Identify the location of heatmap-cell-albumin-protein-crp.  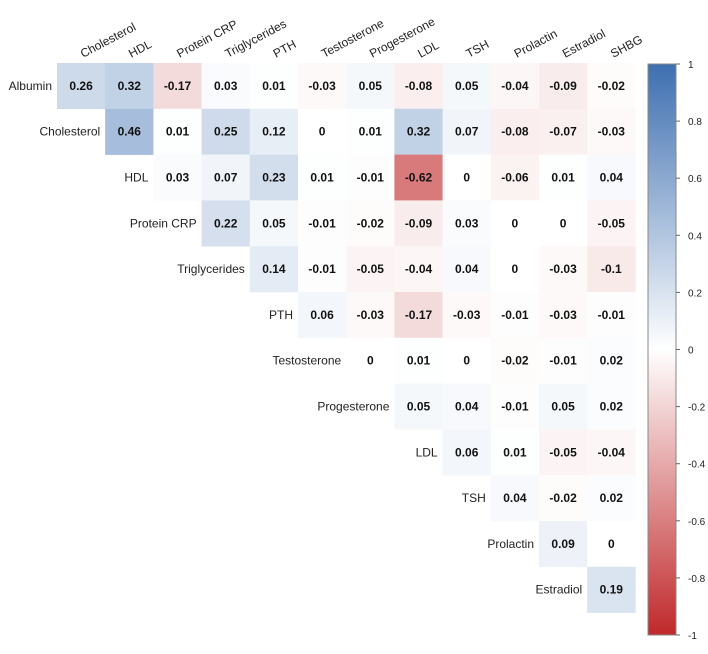
(177, 86).